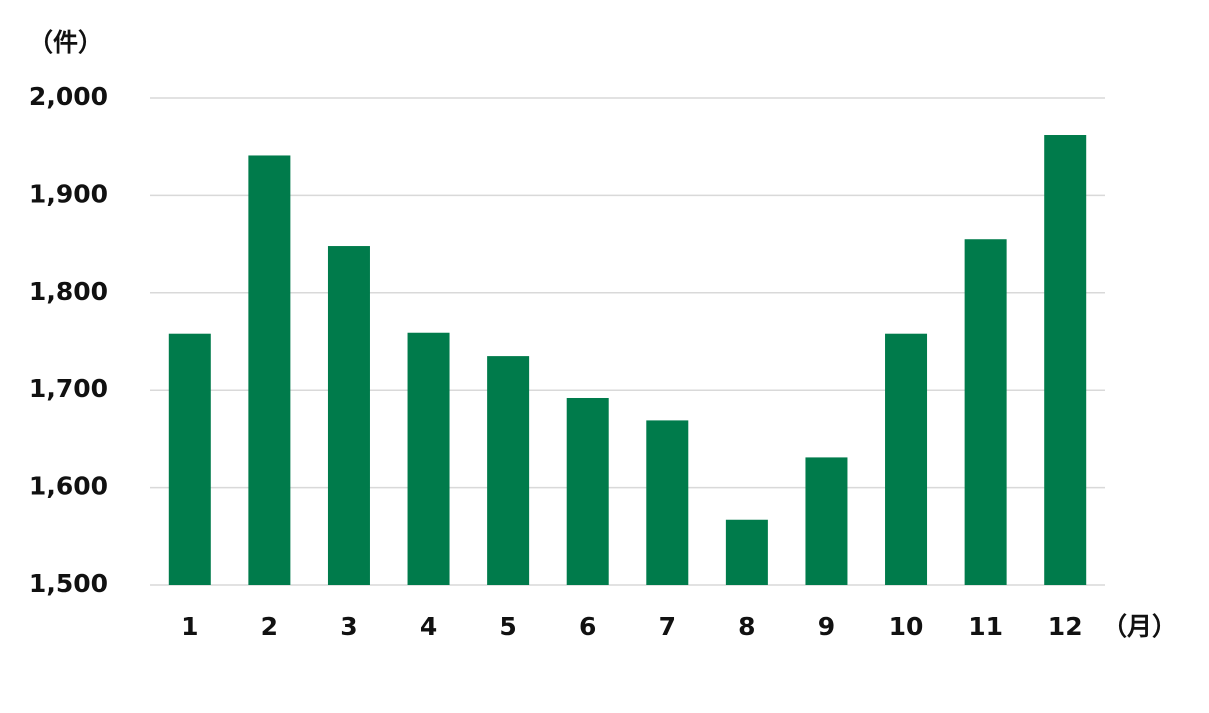 This screenshot has height=713, width=1209. I want to click on y-tick-label: 1,800, so click(68, 291).